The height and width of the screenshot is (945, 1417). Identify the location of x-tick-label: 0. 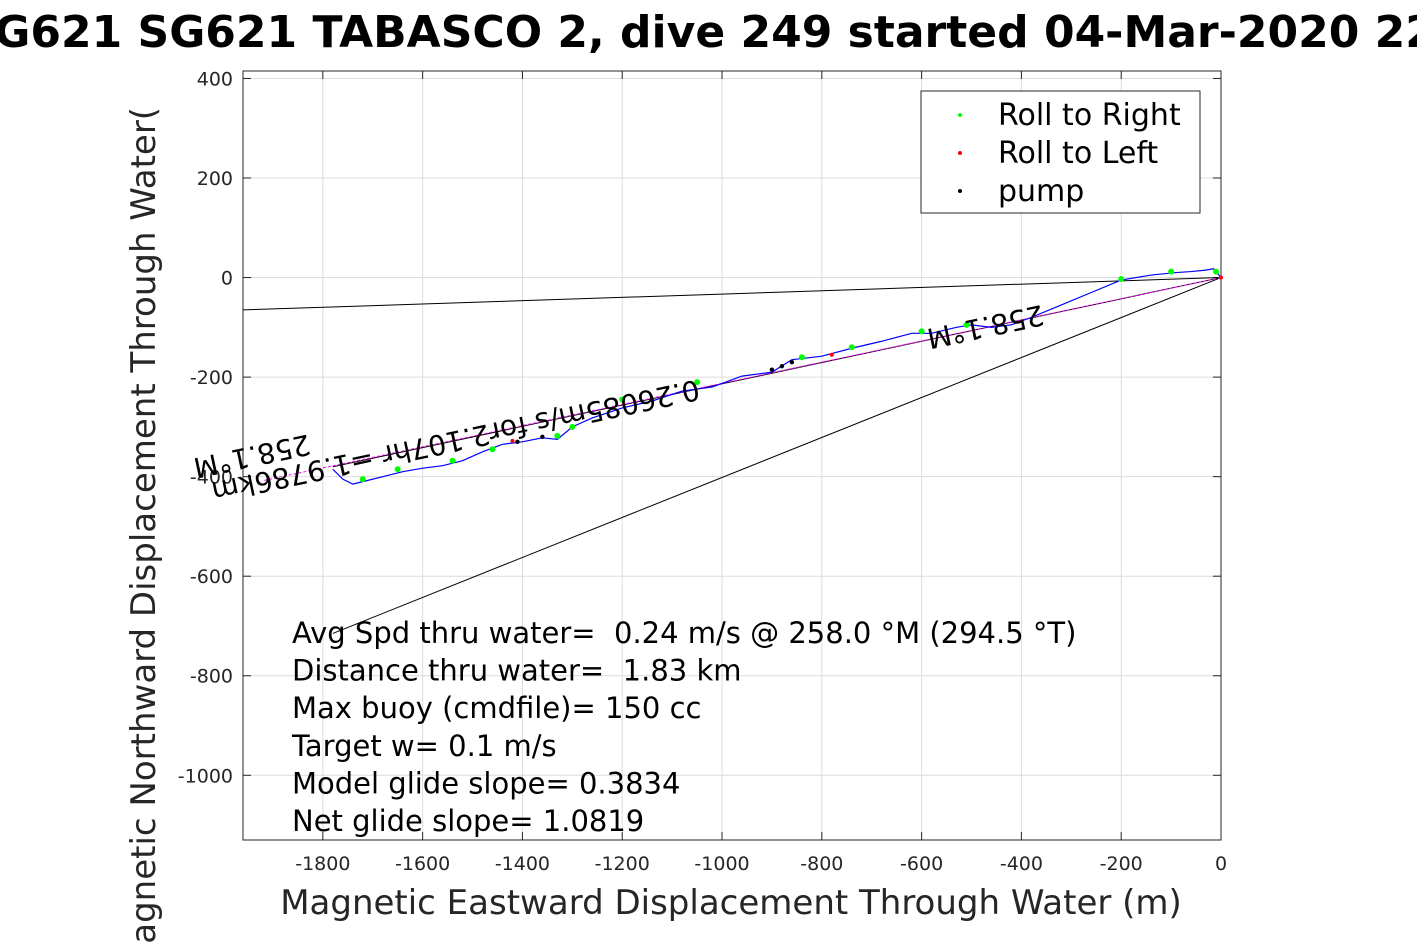
(1221, 864).